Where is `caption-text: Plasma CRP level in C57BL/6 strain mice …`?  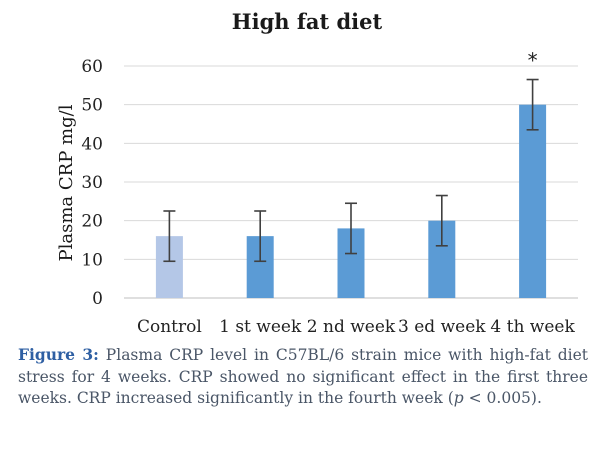 caption-text: Plasma CRP level in C57BL/6 strain mice … is located at coordinates (303, 376).